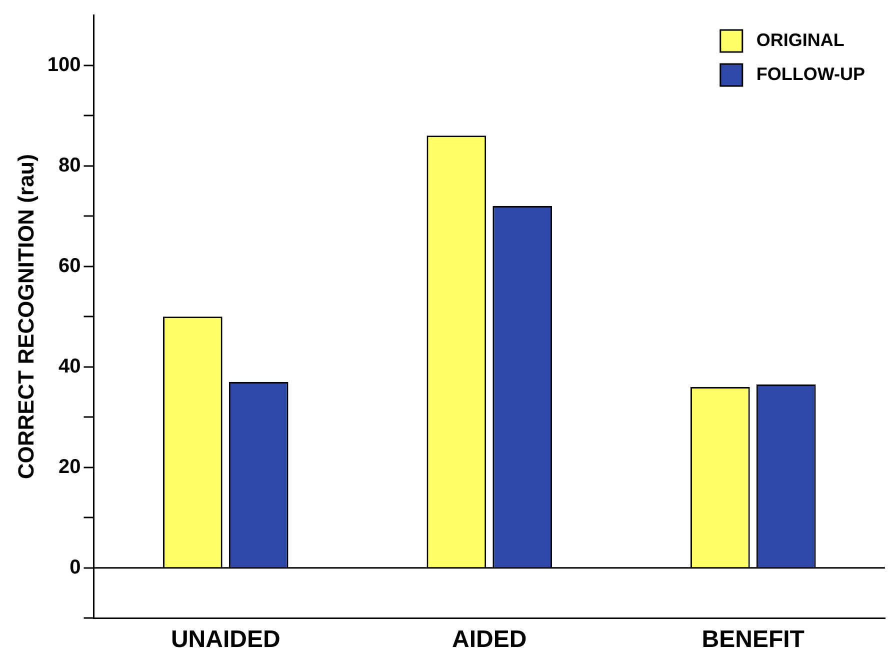  What do you see at coordinates (225, 640) in the screenshot?
I see `x-tick-label: UNAIDED` at bounding box center [225, 640].